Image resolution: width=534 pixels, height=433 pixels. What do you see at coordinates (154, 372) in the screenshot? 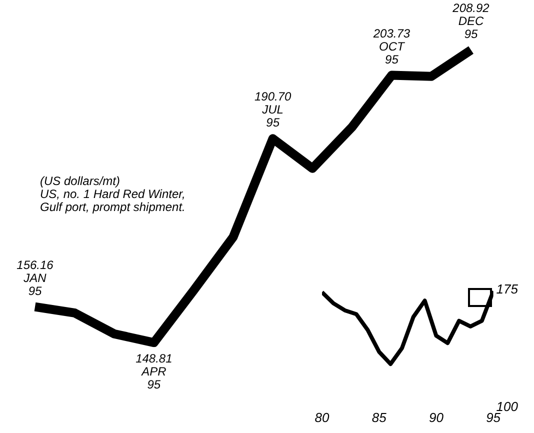
I see `data-label: 148.81 APR 95` at bounding box center [154, 372].